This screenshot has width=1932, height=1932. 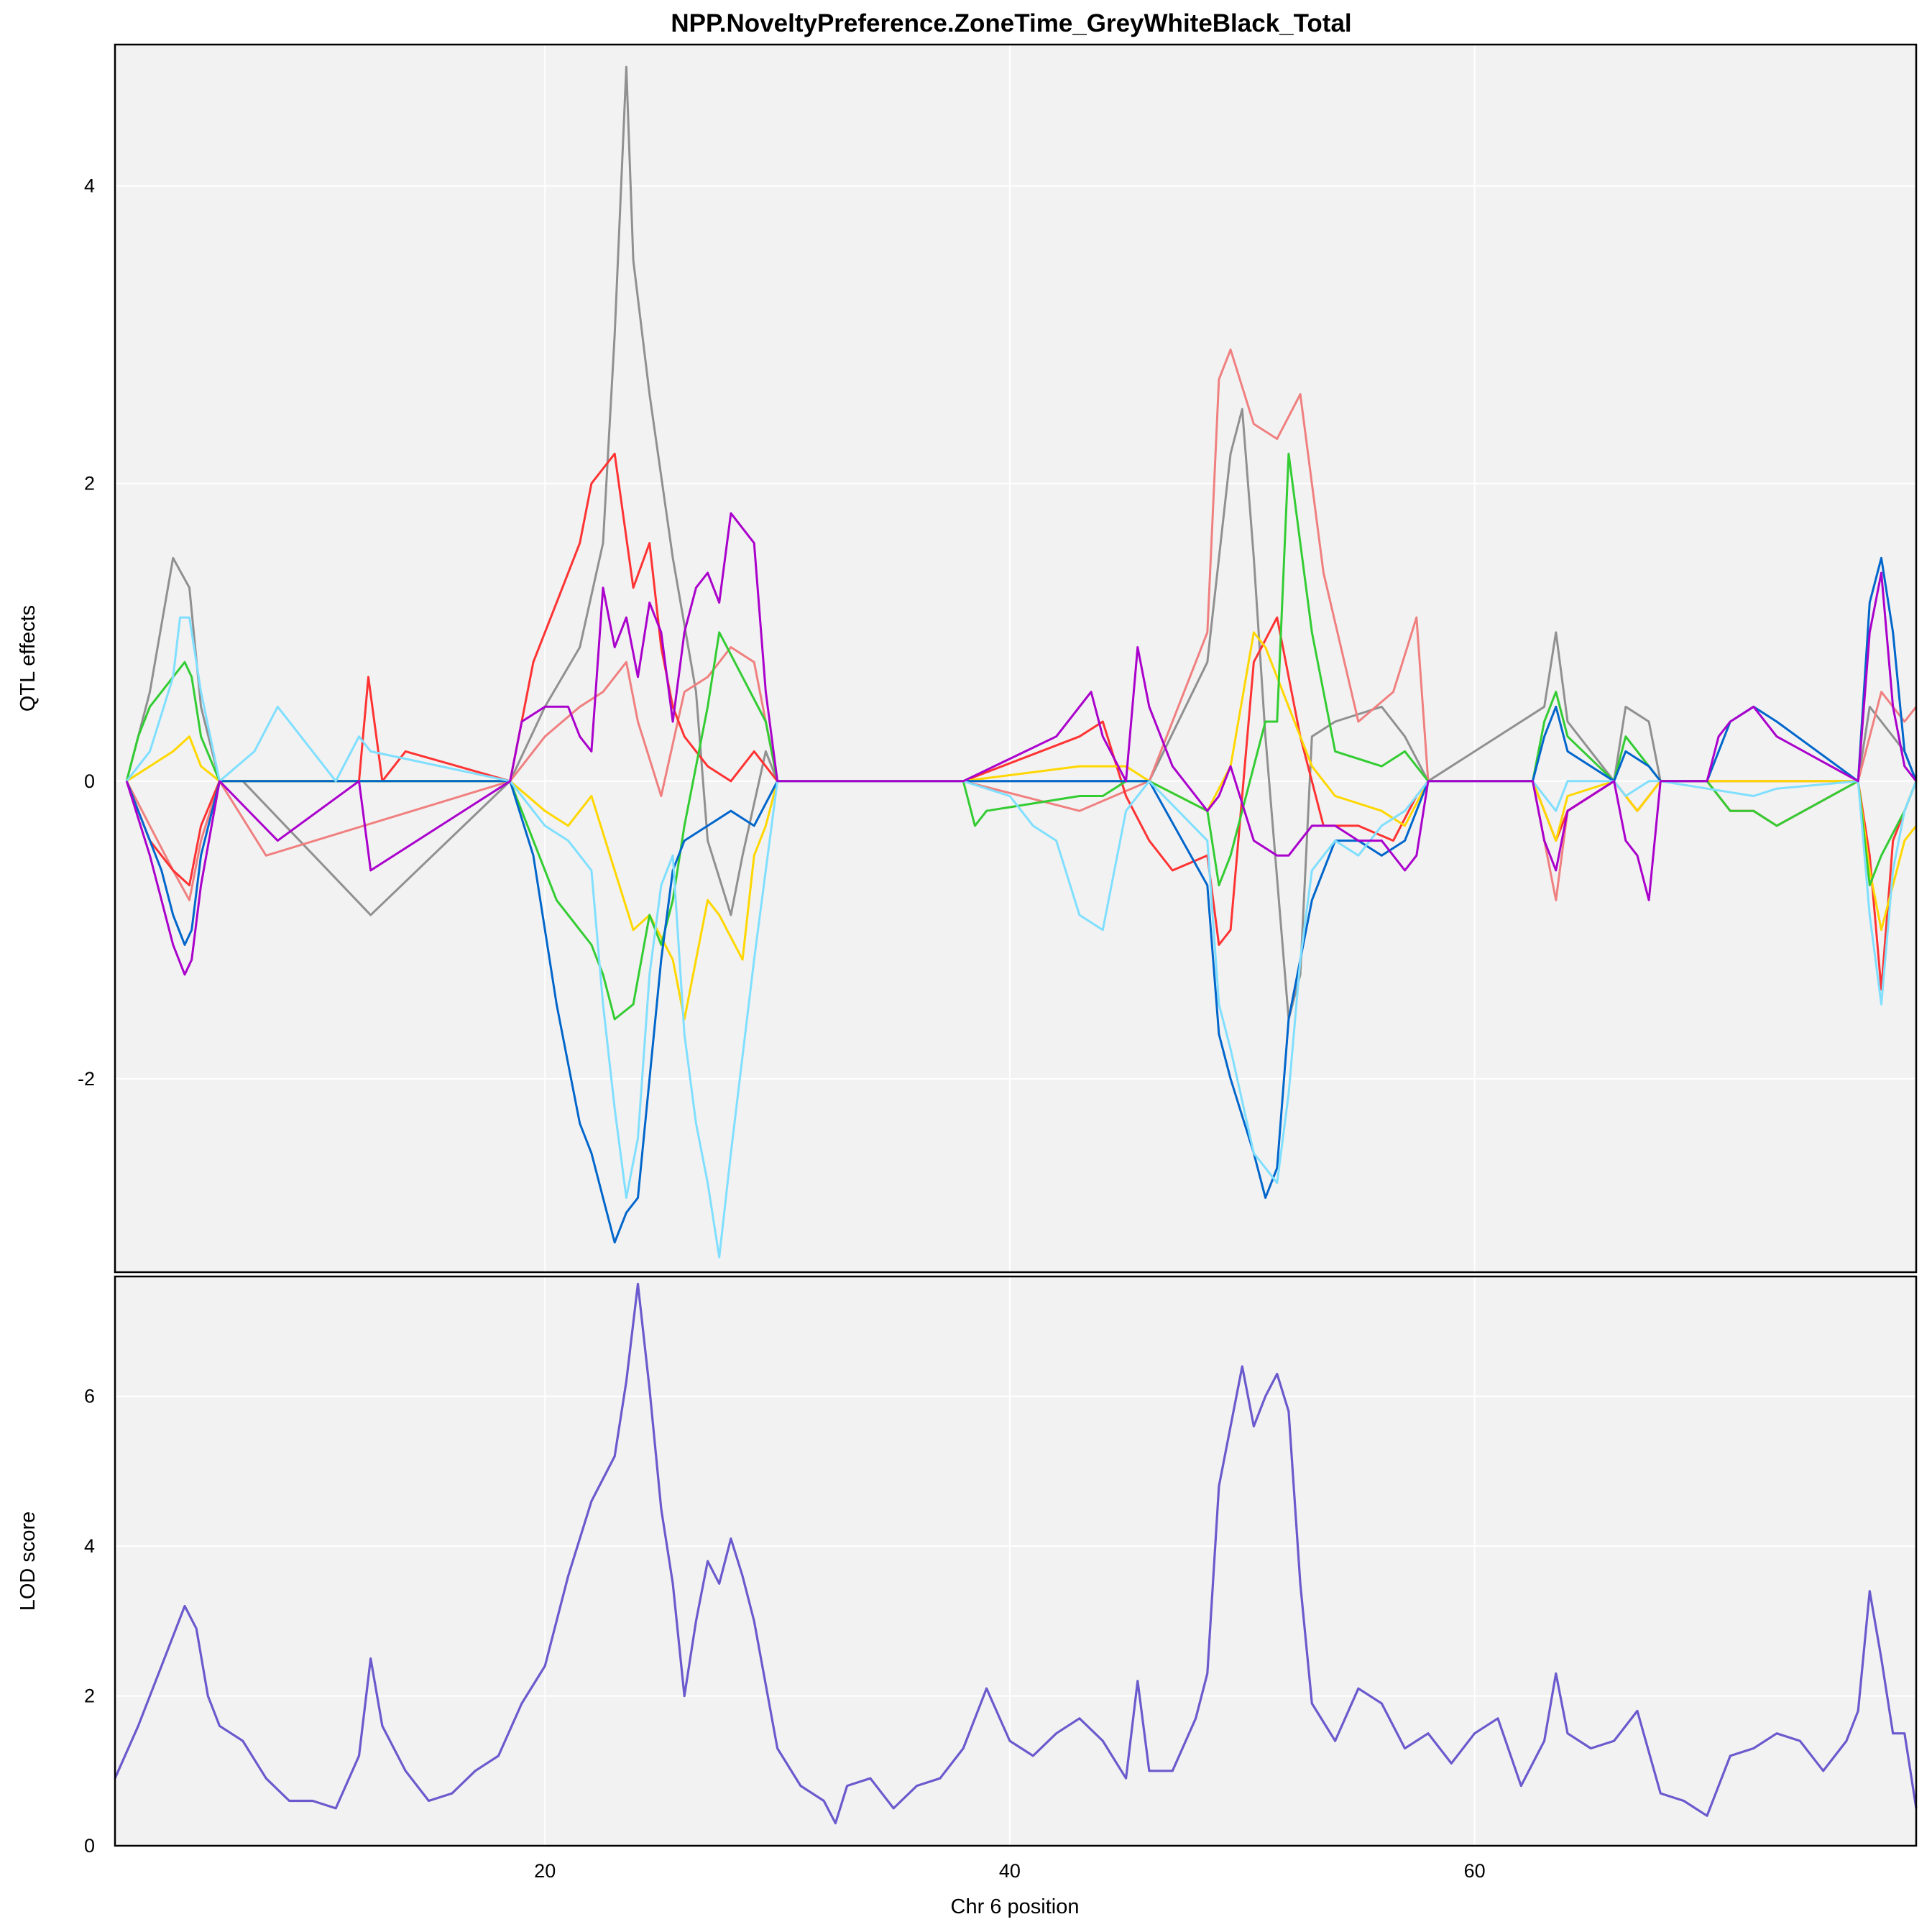 What do you see at coordinates (89, 781) in the screenshot?
I see `effects-y-tick-label: 0` at bounding box center [89, 781].